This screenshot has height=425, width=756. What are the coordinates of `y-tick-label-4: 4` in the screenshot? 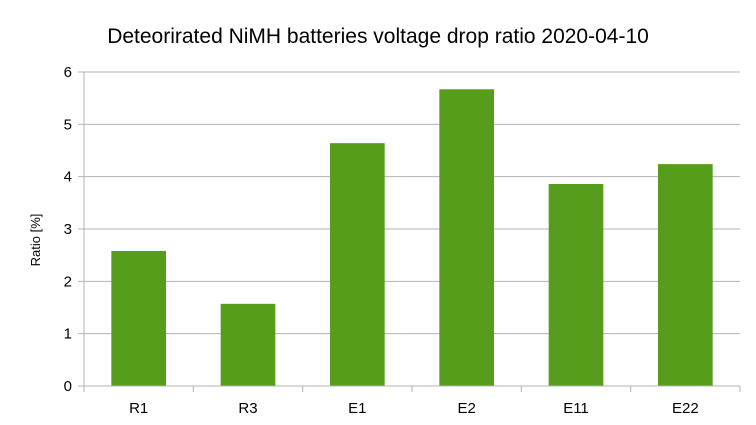 It's located at (68, 177).